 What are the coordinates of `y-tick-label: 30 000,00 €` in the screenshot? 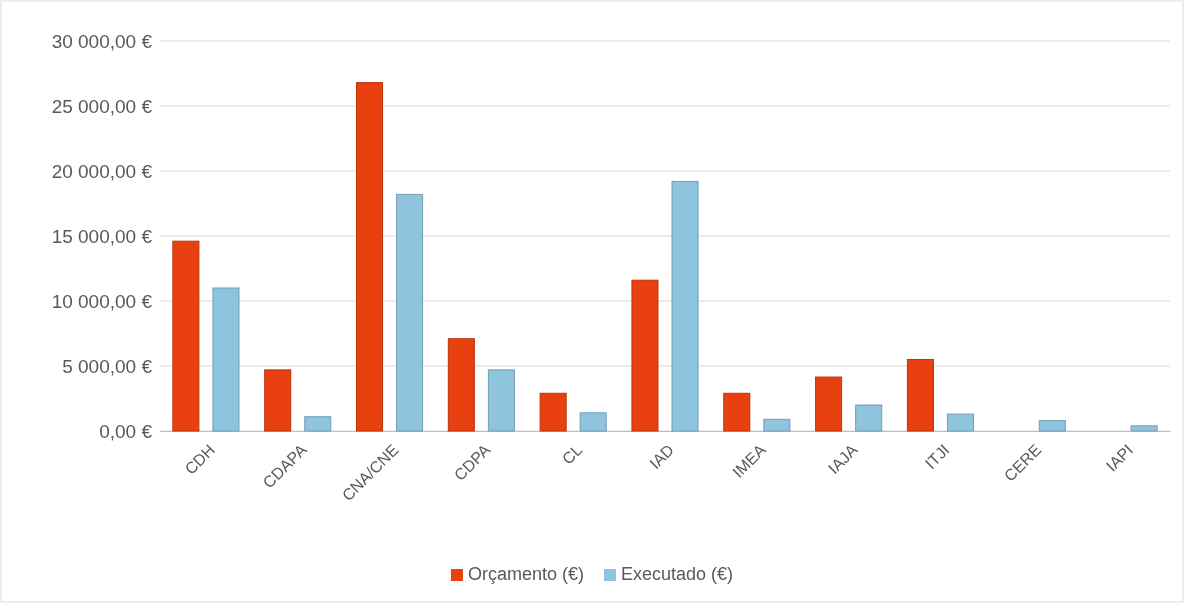 It's located at (102, 41).